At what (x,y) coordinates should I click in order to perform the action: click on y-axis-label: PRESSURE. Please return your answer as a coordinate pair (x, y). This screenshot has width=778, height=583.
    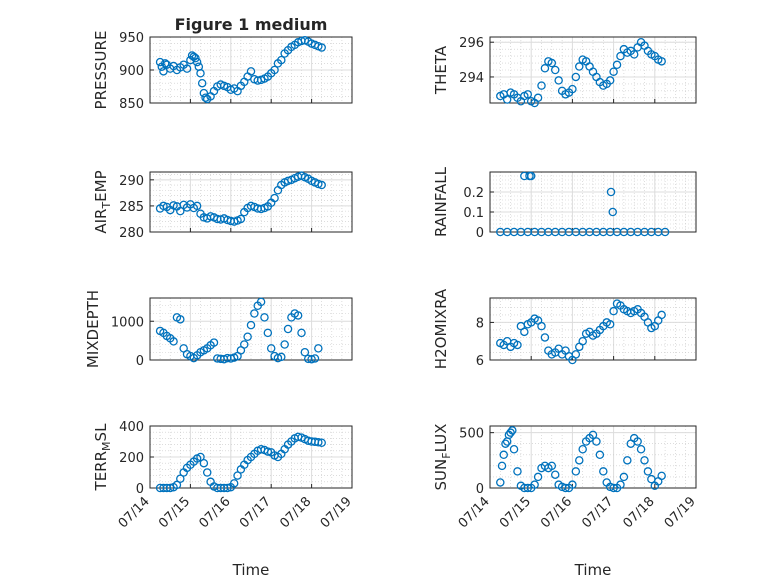
    Looking at the image, I should click on (101, 70).